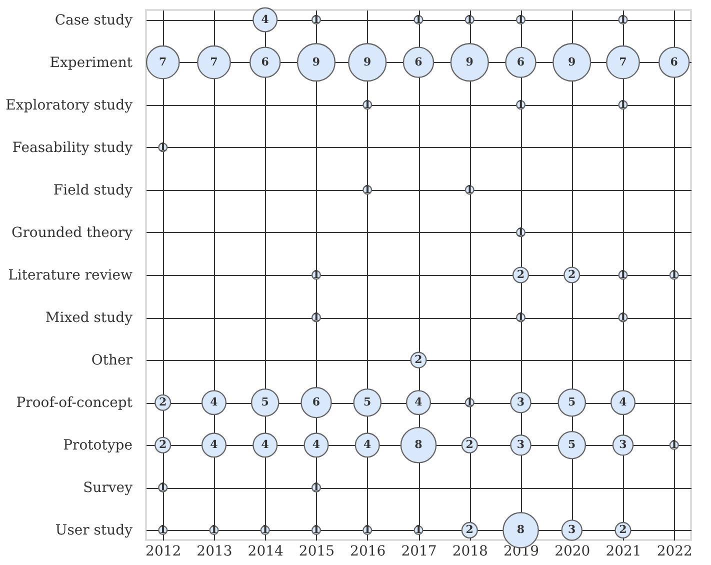  Describe the element at coordinates (97, 446) in the screenshot. I see `y-tick-label: Prototype` at that location.